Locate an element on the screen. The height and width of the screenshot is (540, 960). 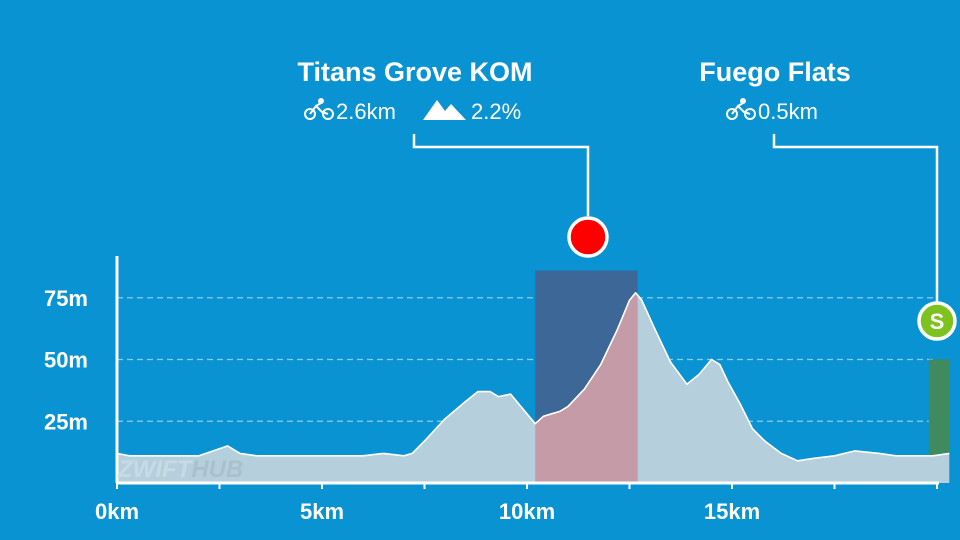
kom-segment-distance: 2.6km is located at coordinates (366, 111).